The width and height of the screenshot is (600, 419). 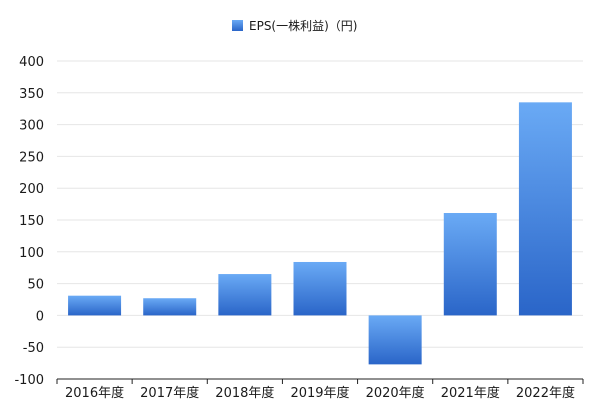 I want to click on y-axis-tick-labels: 400 350 300 250 200 150 100 50 0 -50 -100, so click(x=29, y=221).